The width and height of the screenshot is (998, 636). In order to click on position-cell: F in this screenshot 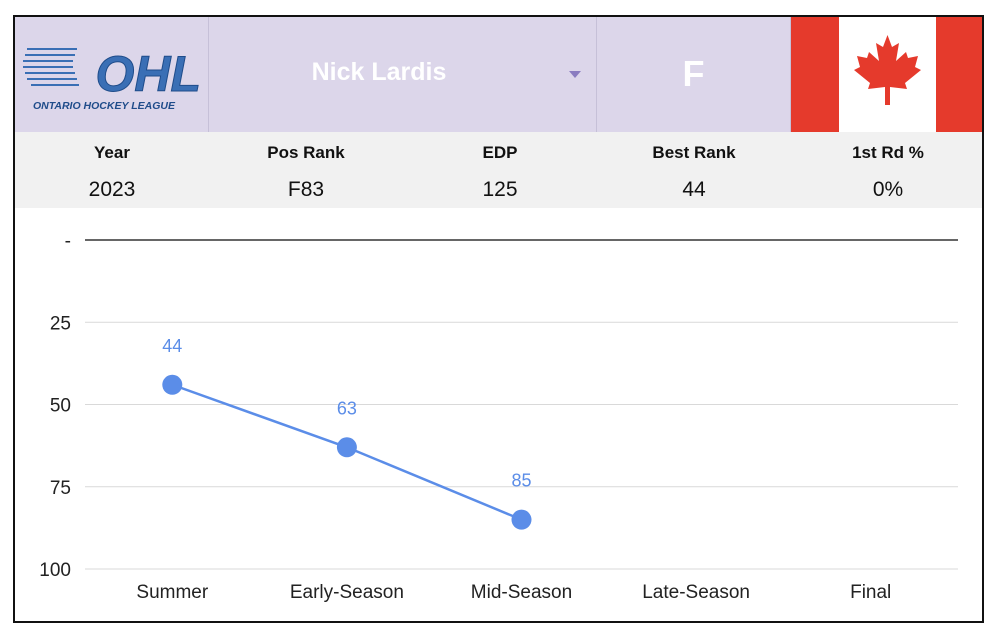, I will do `click(693, 74)`.